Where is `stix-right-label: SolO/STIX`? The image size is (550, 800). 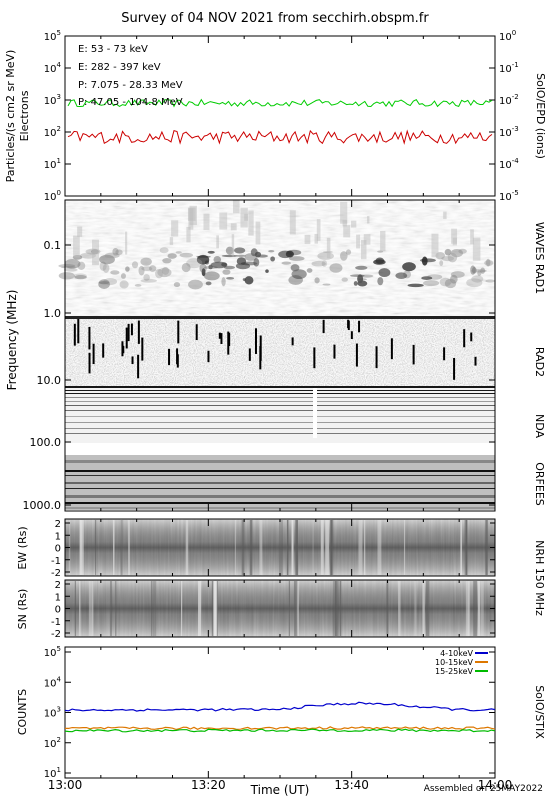 stix-right-label: SolO/STIX is located at coordinates (539, 712).